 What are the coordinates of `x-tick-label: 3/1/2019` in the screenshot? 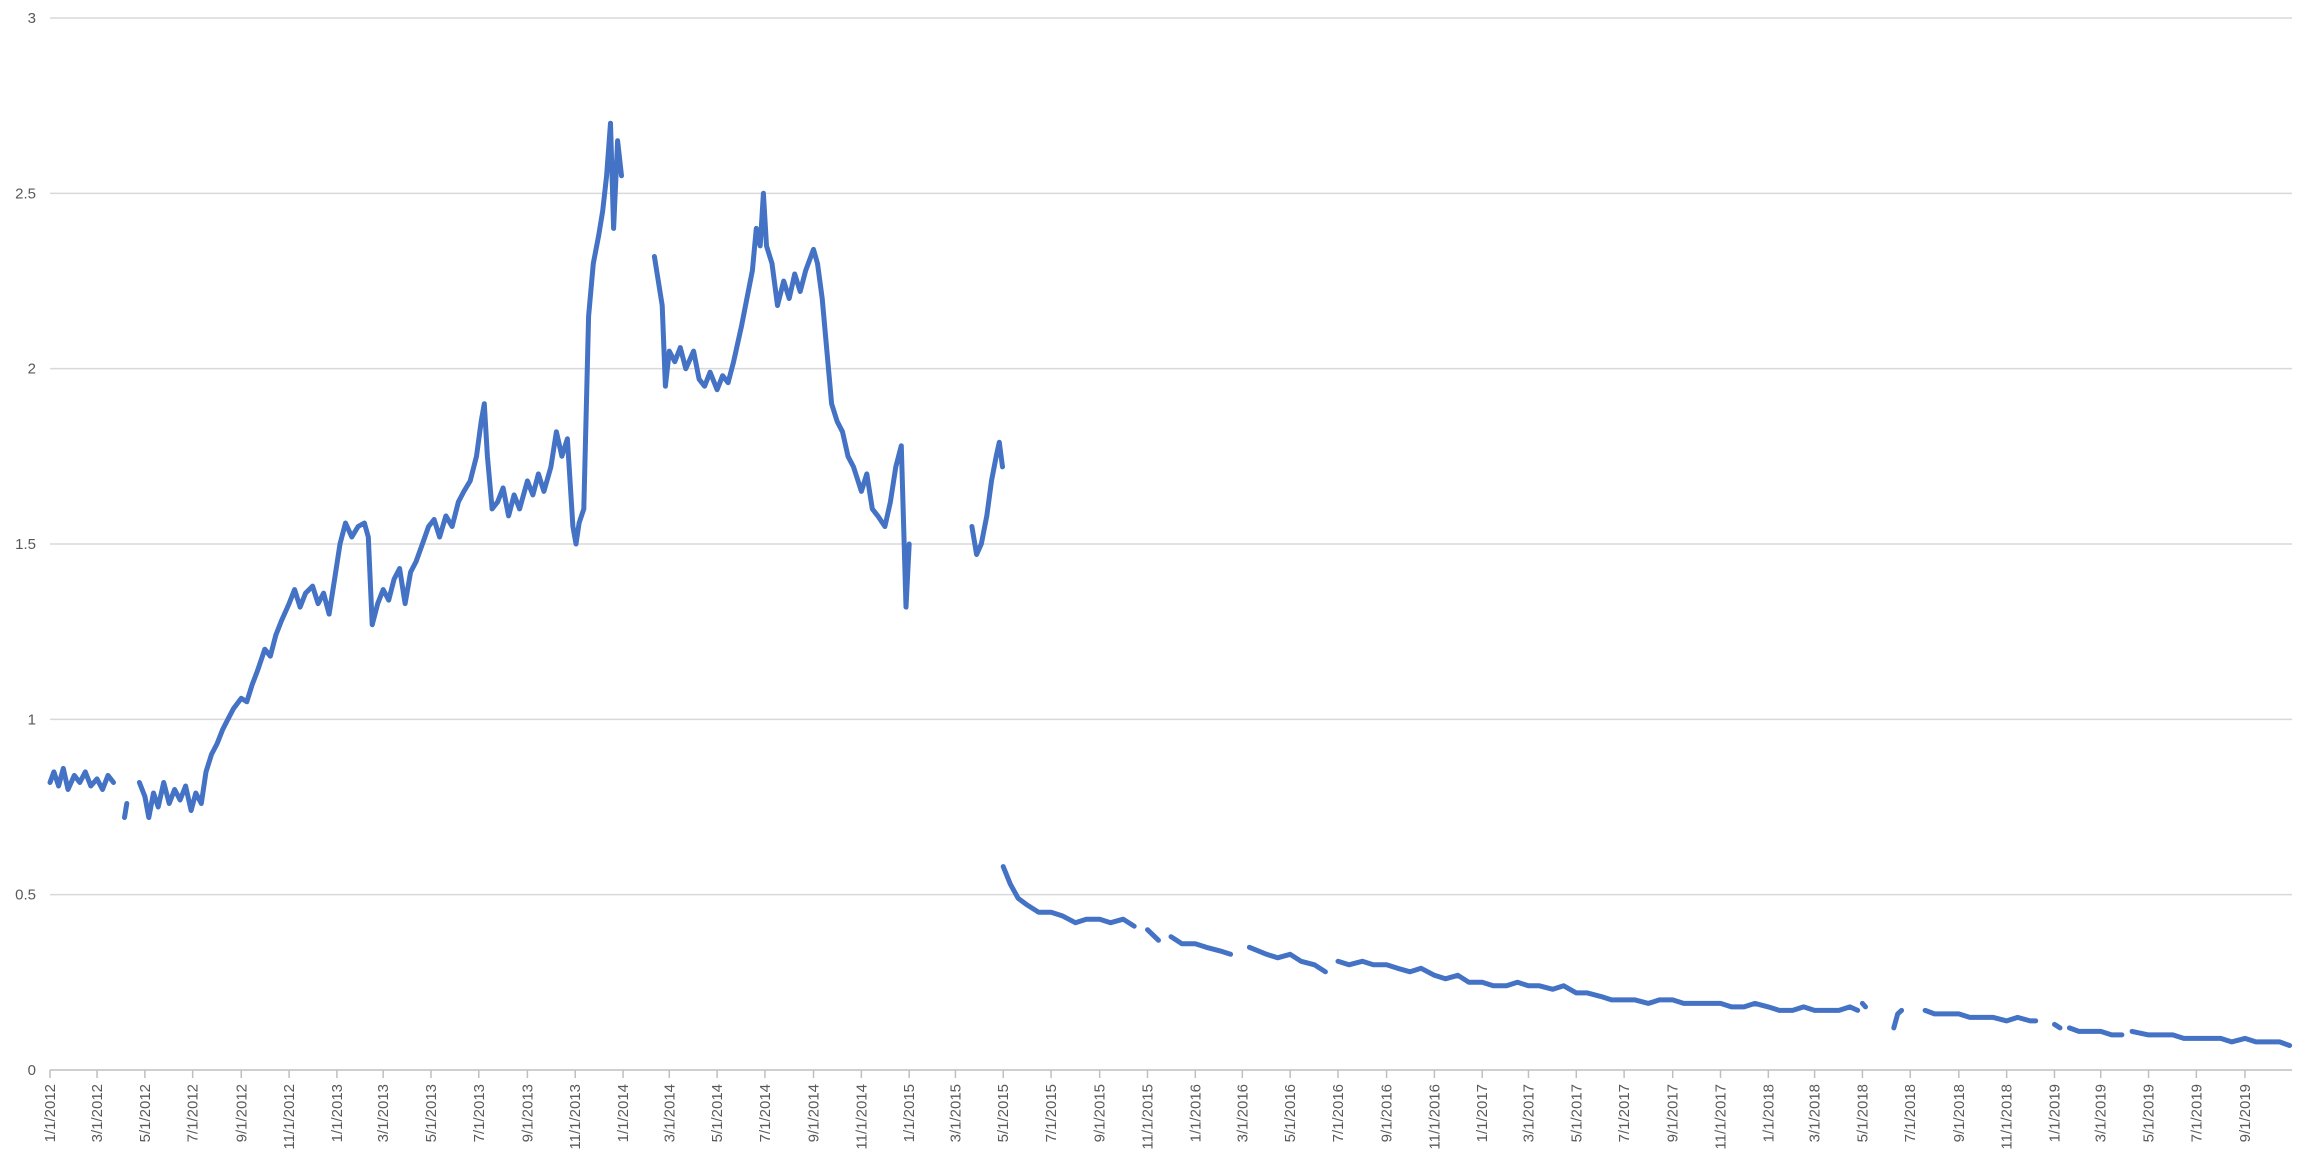 It's located at (2101, 1113).